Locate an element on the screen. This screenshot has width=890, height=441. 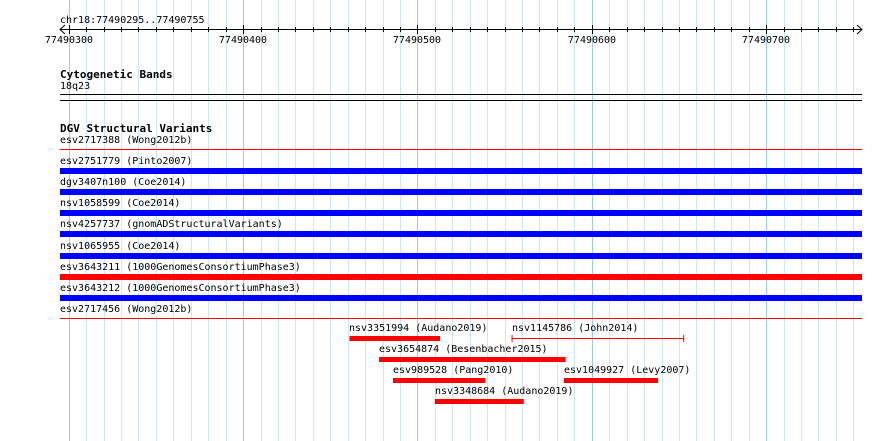
dgv-variant-label: nsv1065955 (Coe2014) is located at coordinates (120, 246).